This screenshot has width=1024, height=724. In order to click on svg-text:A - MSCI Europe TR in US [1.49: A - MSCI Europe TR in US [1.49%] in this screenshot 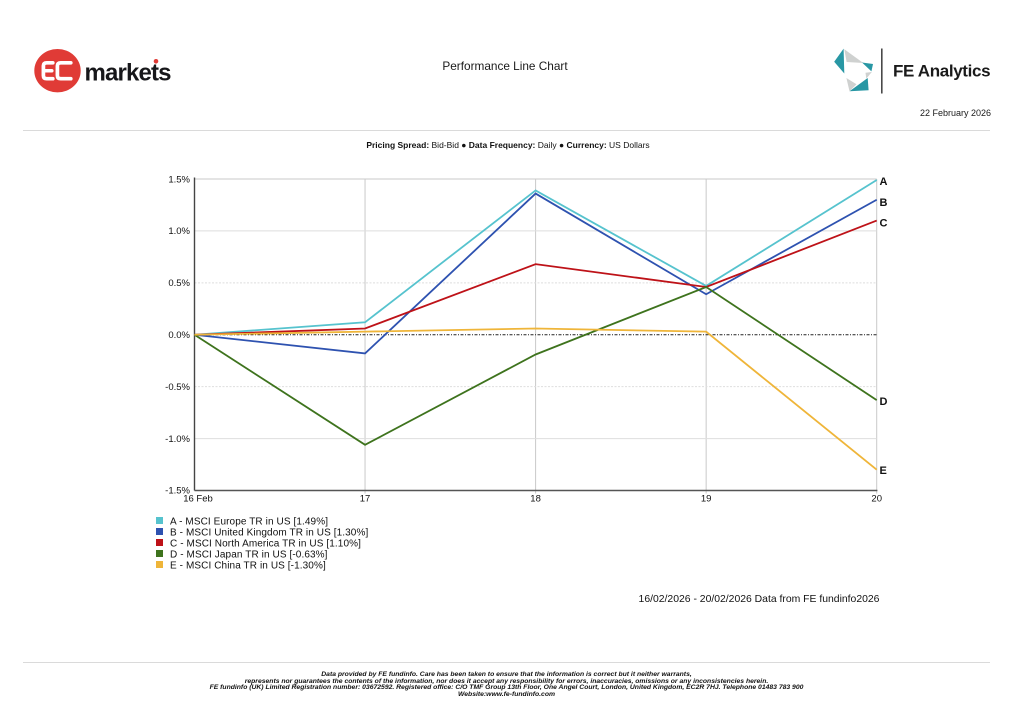, I will do `click(249, 522)`.